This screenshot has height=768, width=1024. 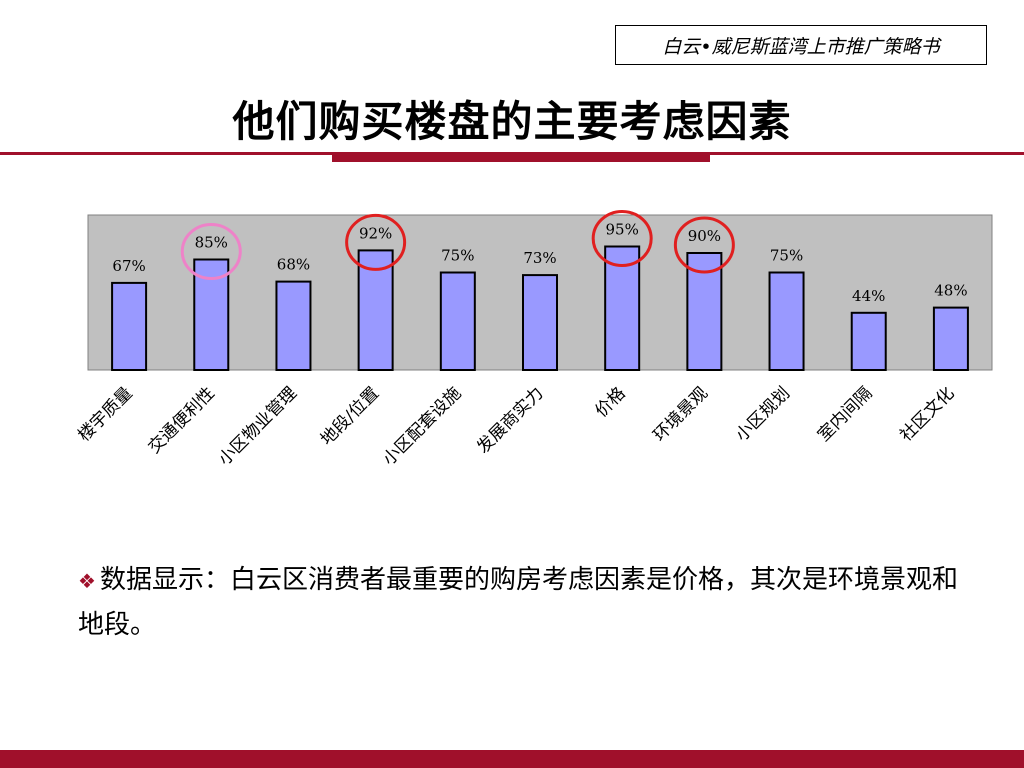 What do you see at coordinates (518, 602) in the screenshot?
I see `summary-body: 数据显示：白云区消费者最重要的购房考虑因素是价格，其次是环境景观和地段。` at bounding box center [518, 602].